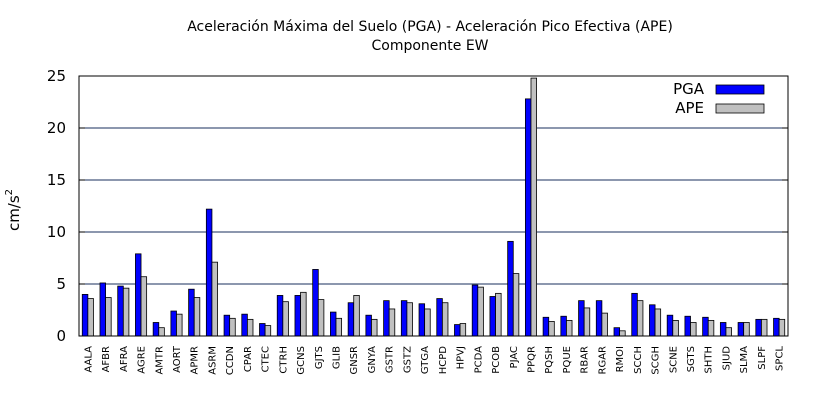 The width and height of the screenshot is (820, 400). What do you see at coordinates (88, 359) in the screenshot?
I see `x-tick-label: AALA` at bounding box center [88, 359].